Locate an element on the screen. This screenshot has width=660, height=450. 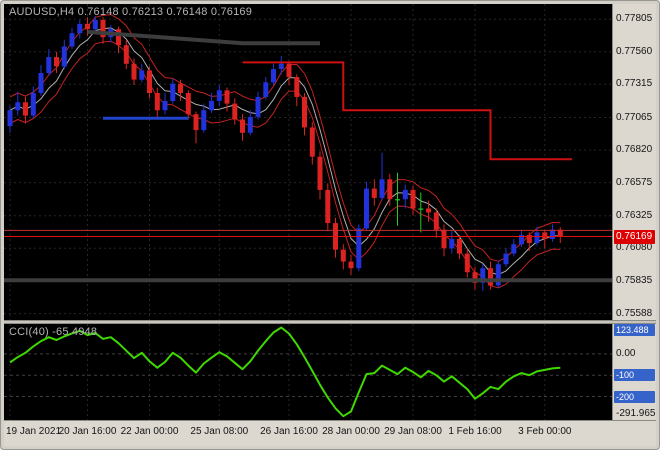
time-axis-label: 22 Jan 00:00 is located at coordinates (149, 431).